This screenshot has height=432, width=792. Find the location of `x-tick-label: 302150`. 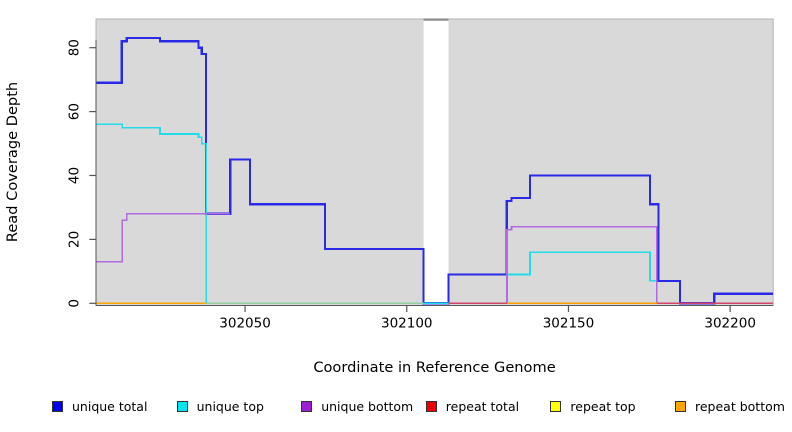

x-tick-label: 302150 is located at coordinates (569, 324).